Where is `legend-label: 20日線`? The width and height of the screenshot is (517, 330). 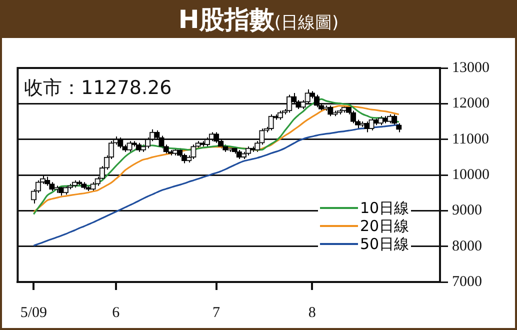 legend-label: 20日線 is located at coordinates (385, 226).